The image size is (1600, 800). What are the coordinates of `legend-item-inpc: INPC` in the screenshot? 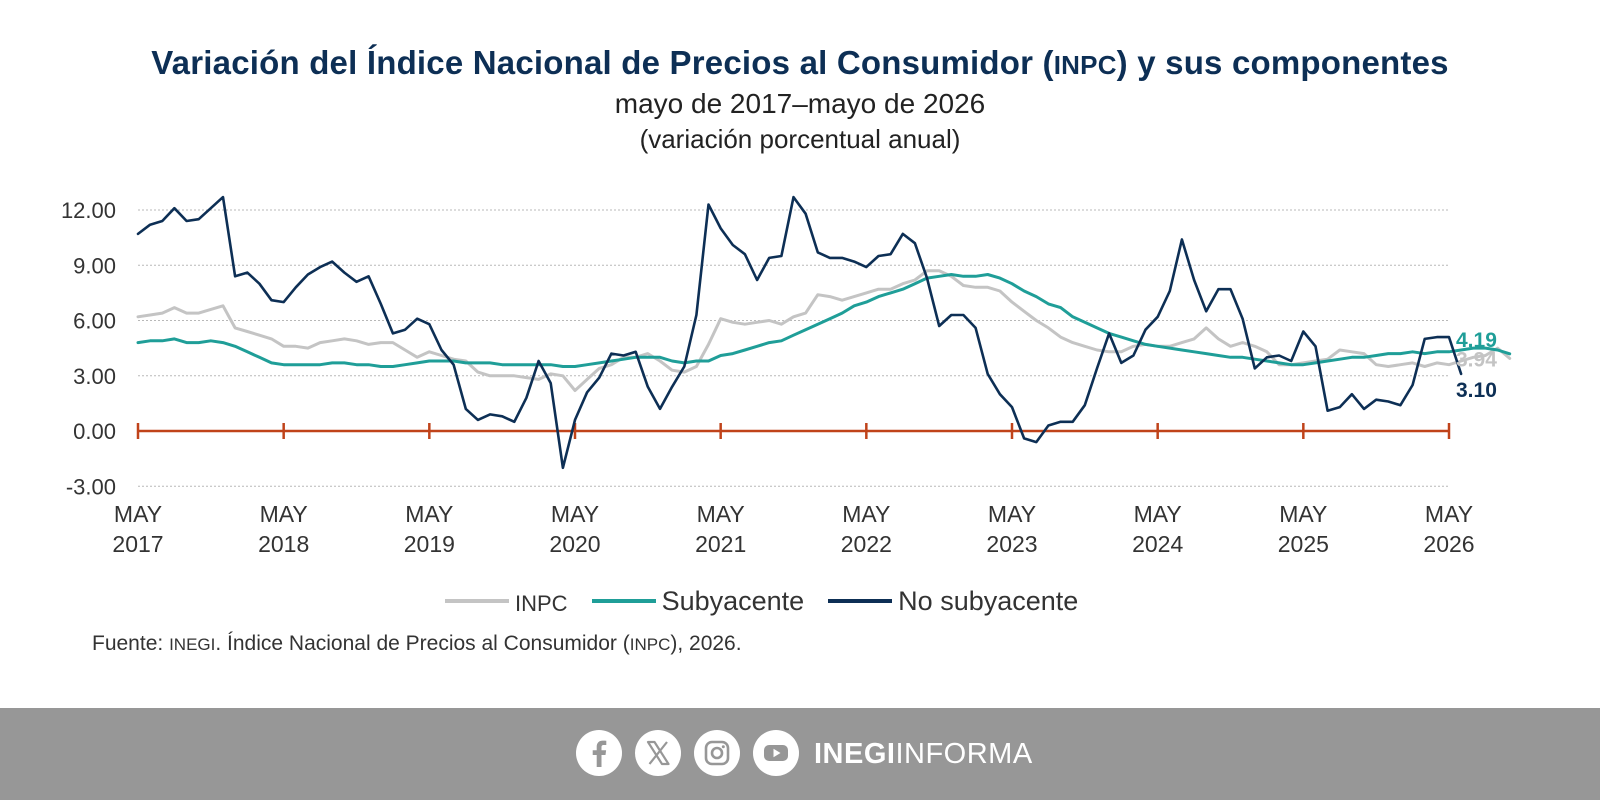 It's located at (506, 601).